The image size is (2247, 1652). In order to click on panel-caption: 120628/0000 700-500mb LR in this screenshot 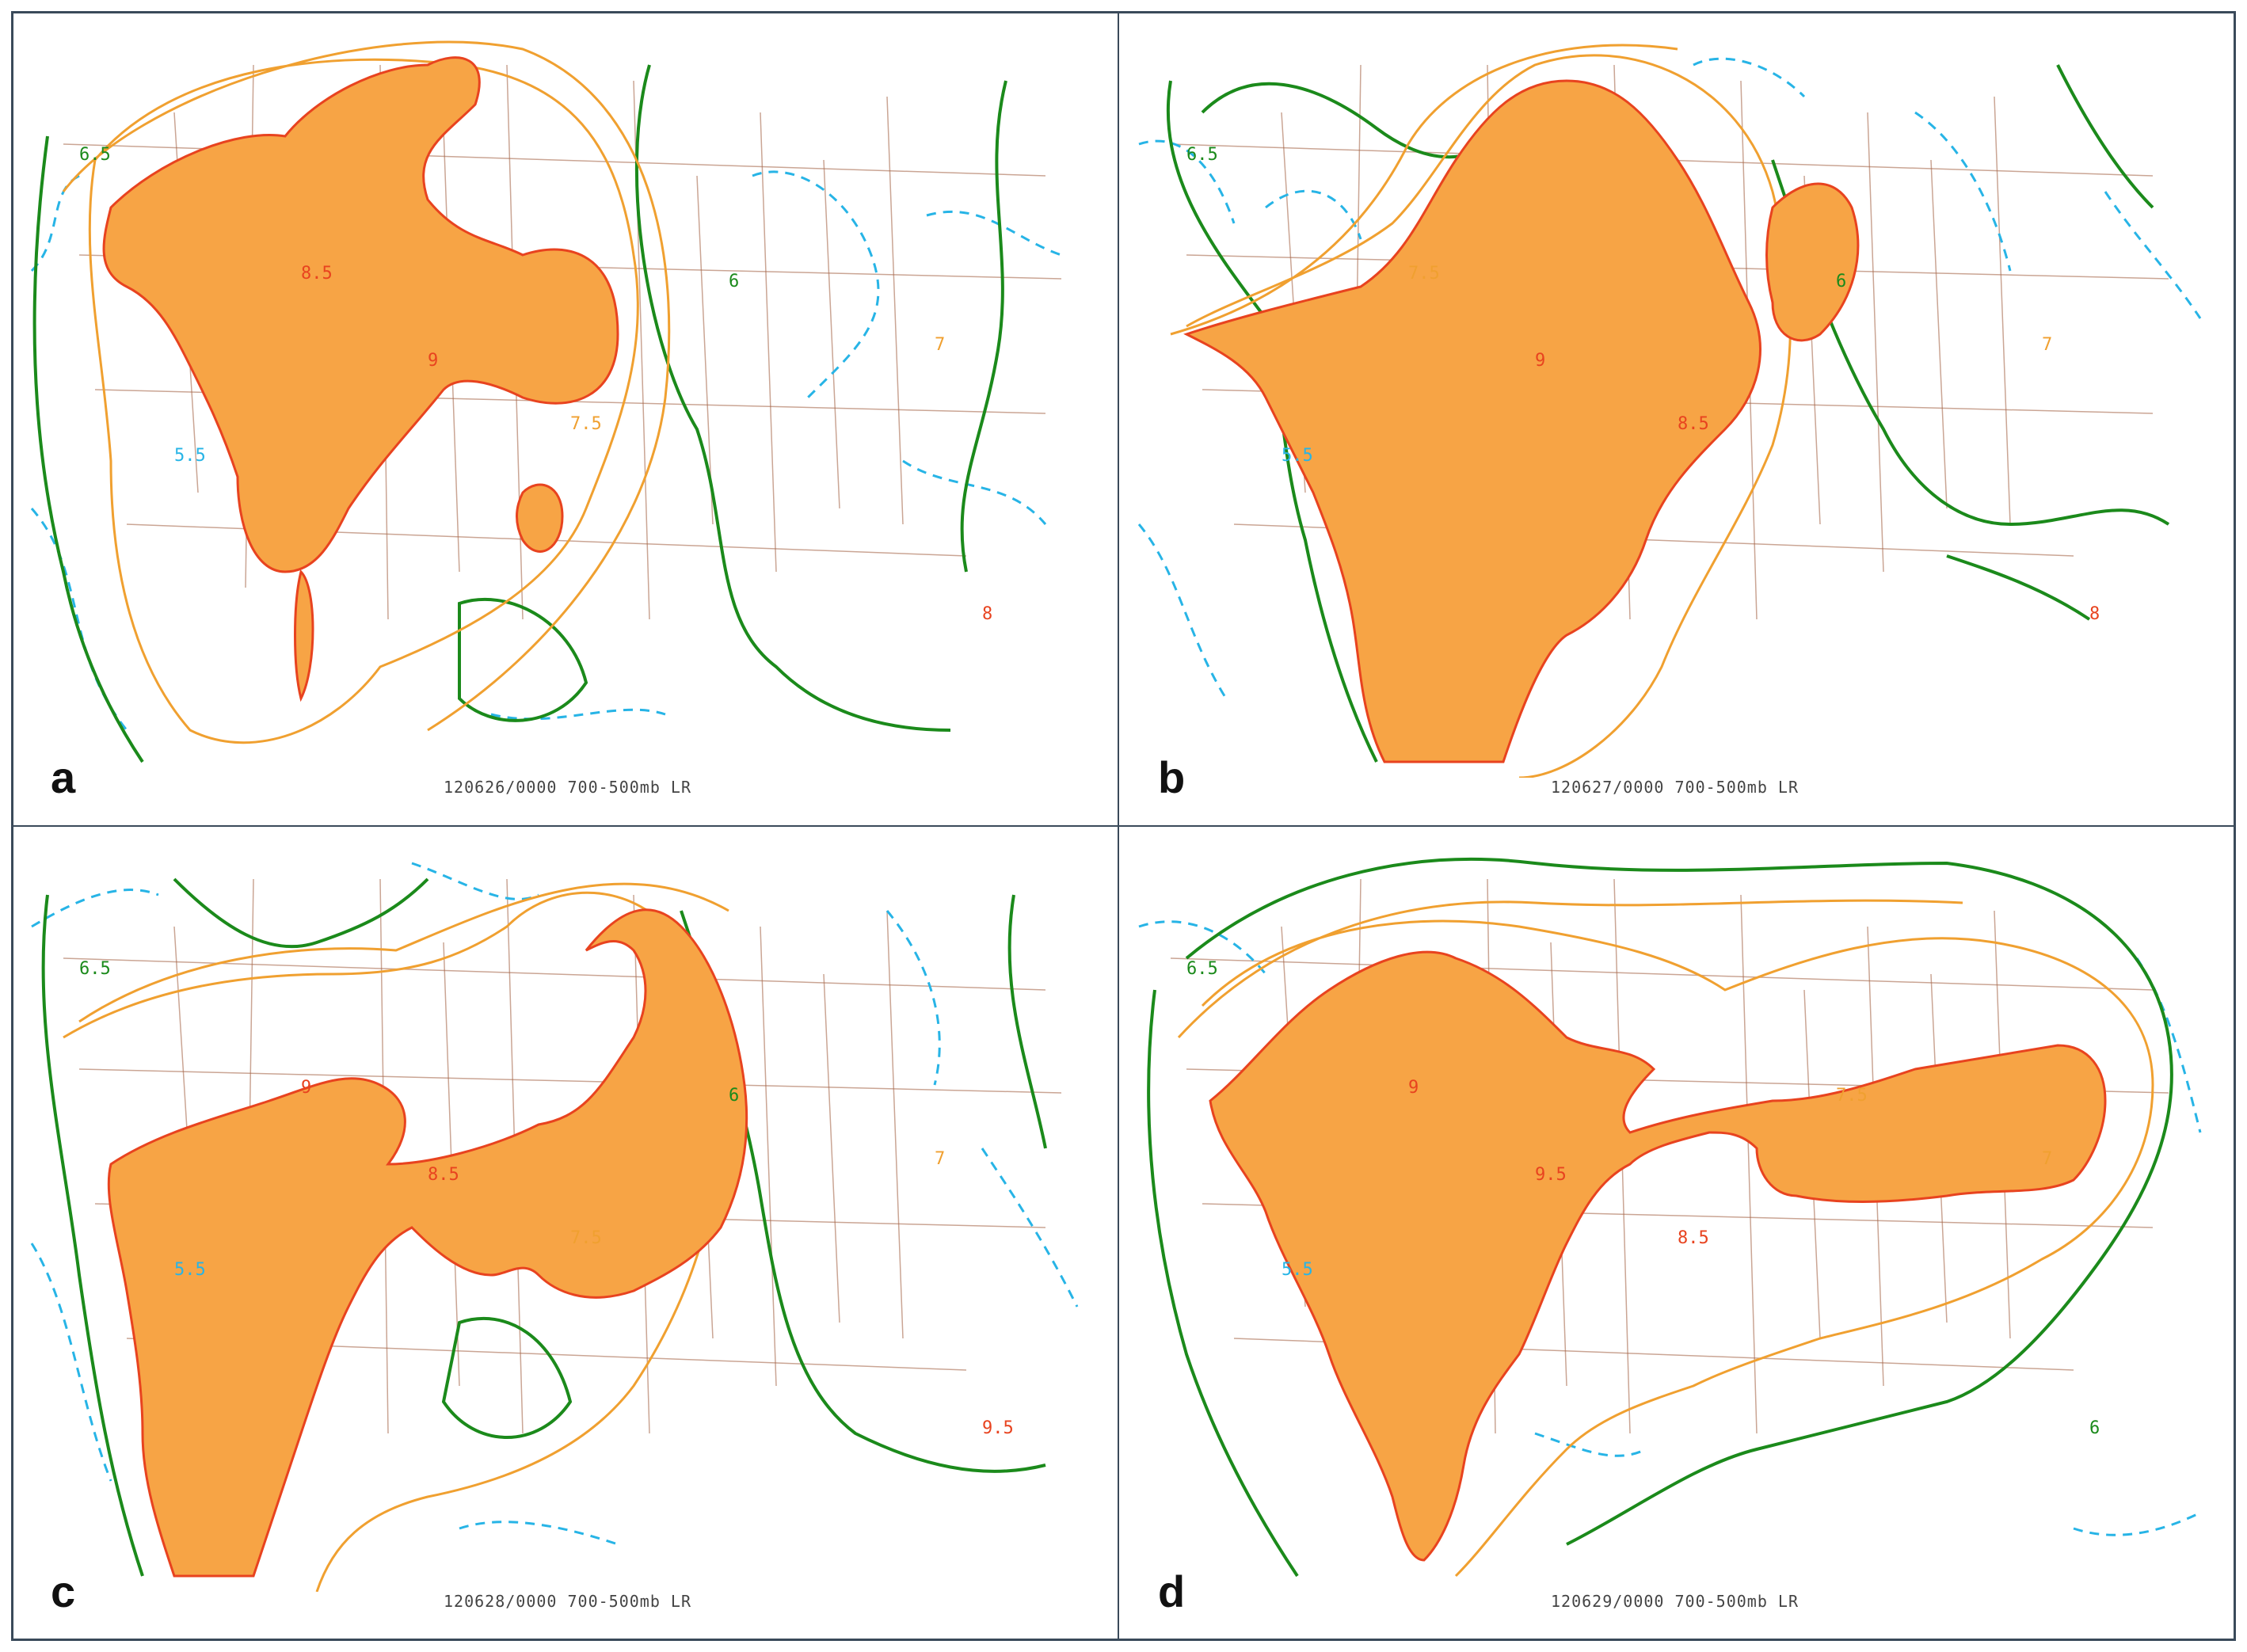, I will do `click(567, 1601)`.